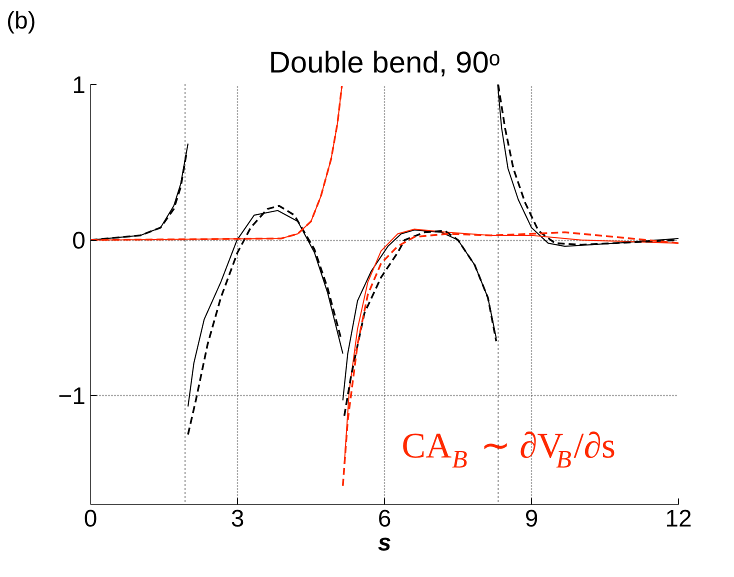  Describe the element at coordinates (21, 21) in the screenshot. I see `text: (b)` at that location.